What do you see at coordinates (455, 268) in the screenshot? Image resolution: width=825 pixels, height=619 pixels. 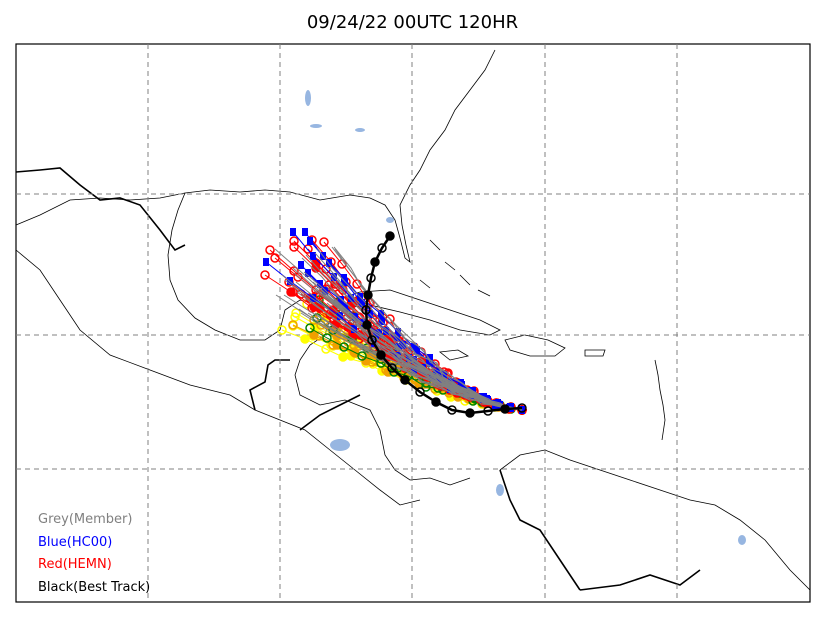 I see `bahamas` at bounding box center [455, 268].